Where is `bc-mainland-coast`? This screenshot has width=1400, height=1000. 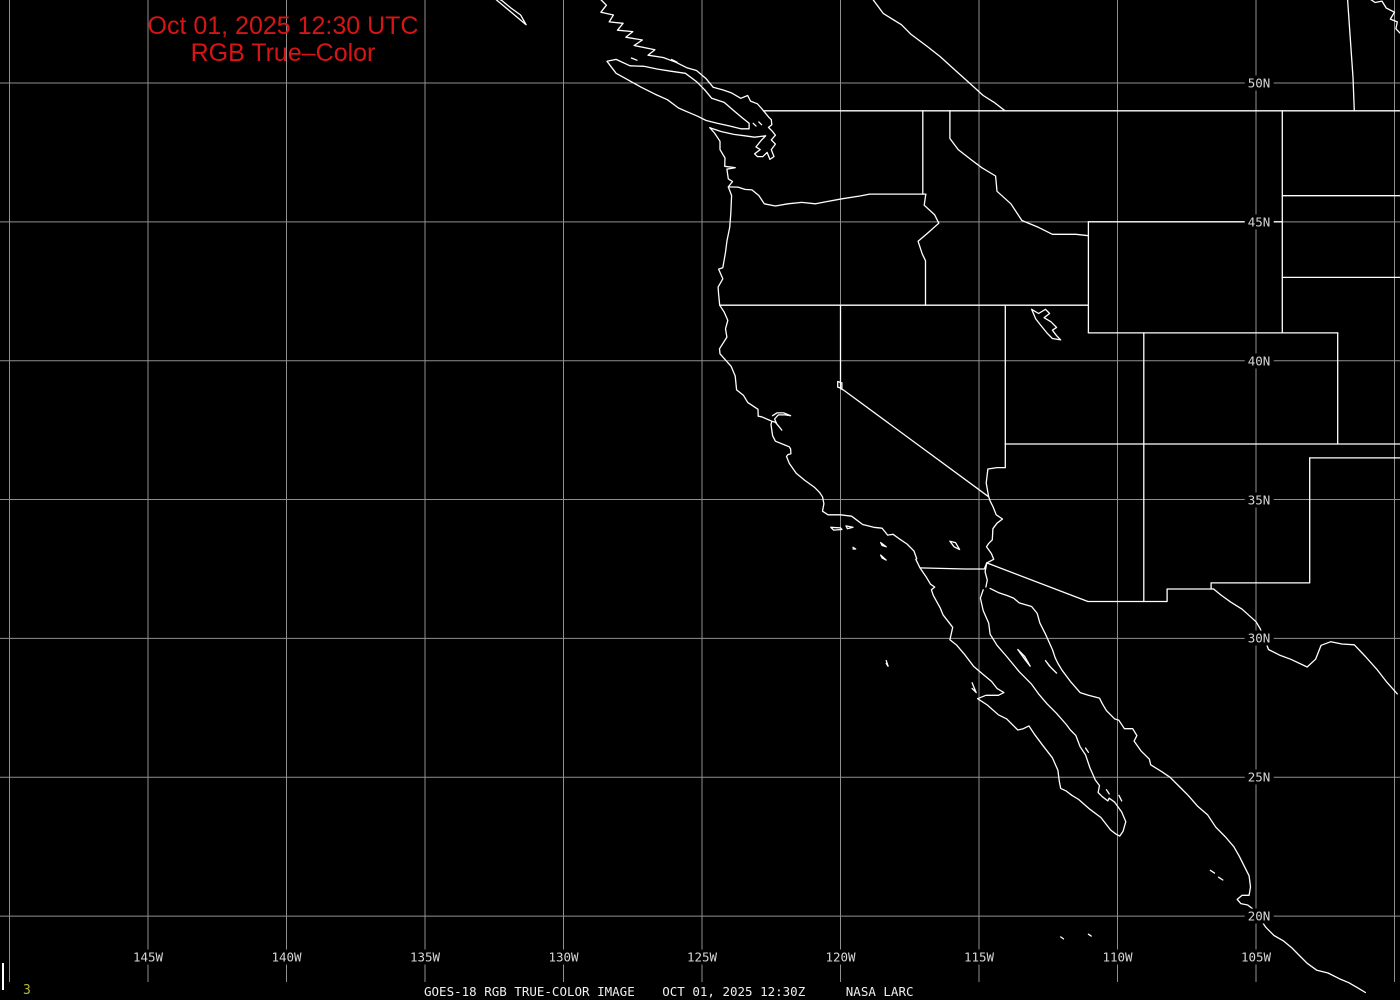
bc-mainland-coast is located at coordinates (682, 56).